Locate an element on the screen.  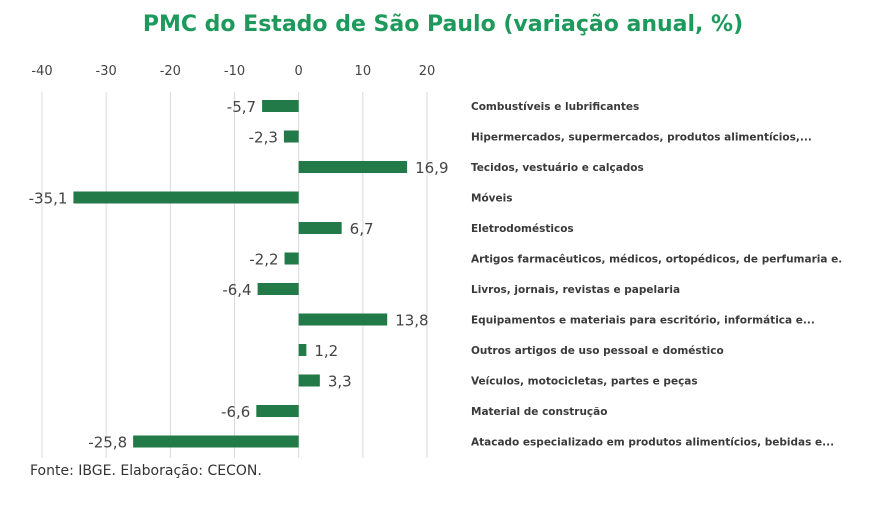
data-label: -2,2 is located at coordinates (263, 260).